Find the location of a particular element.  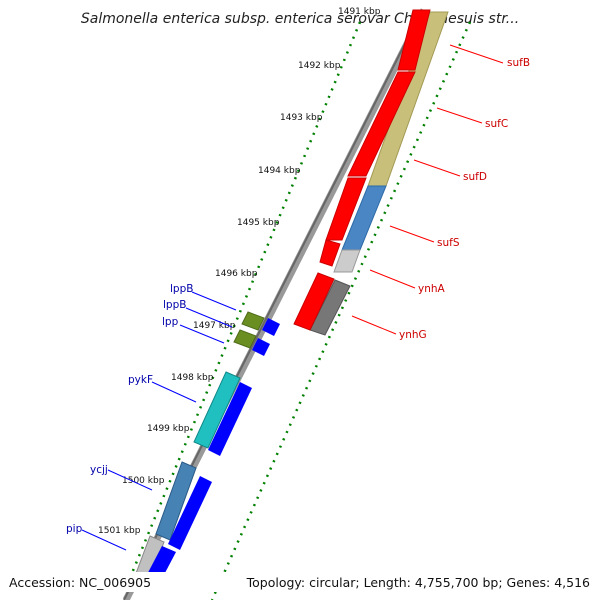

footer-background is located at coordinates (300, 582).